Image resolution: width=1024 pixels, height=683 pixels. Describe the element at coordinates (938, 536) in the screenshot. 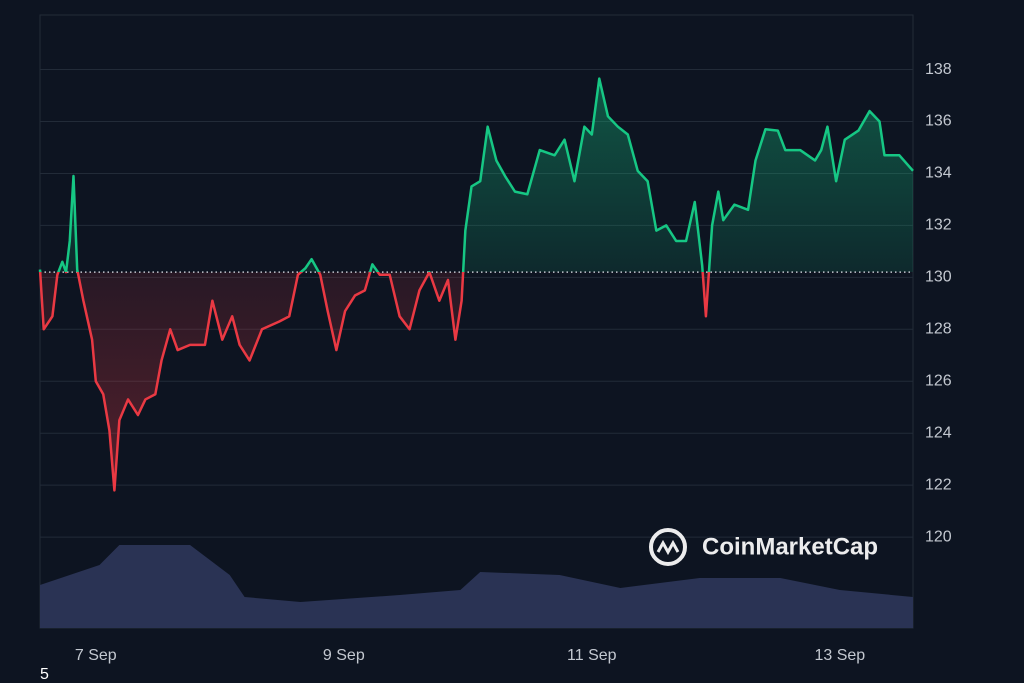

I see `y-tick-label: 120` at that location.